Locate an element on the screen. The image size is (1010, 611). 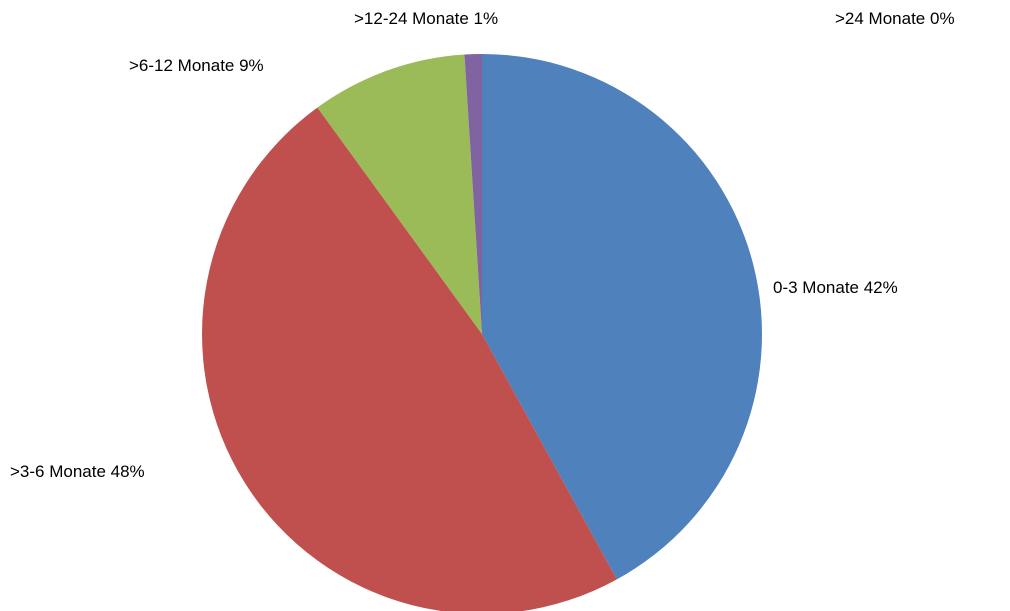
data-label-6-12-monate: >6-12 Monate 9% is located at coordinates (196, 65).